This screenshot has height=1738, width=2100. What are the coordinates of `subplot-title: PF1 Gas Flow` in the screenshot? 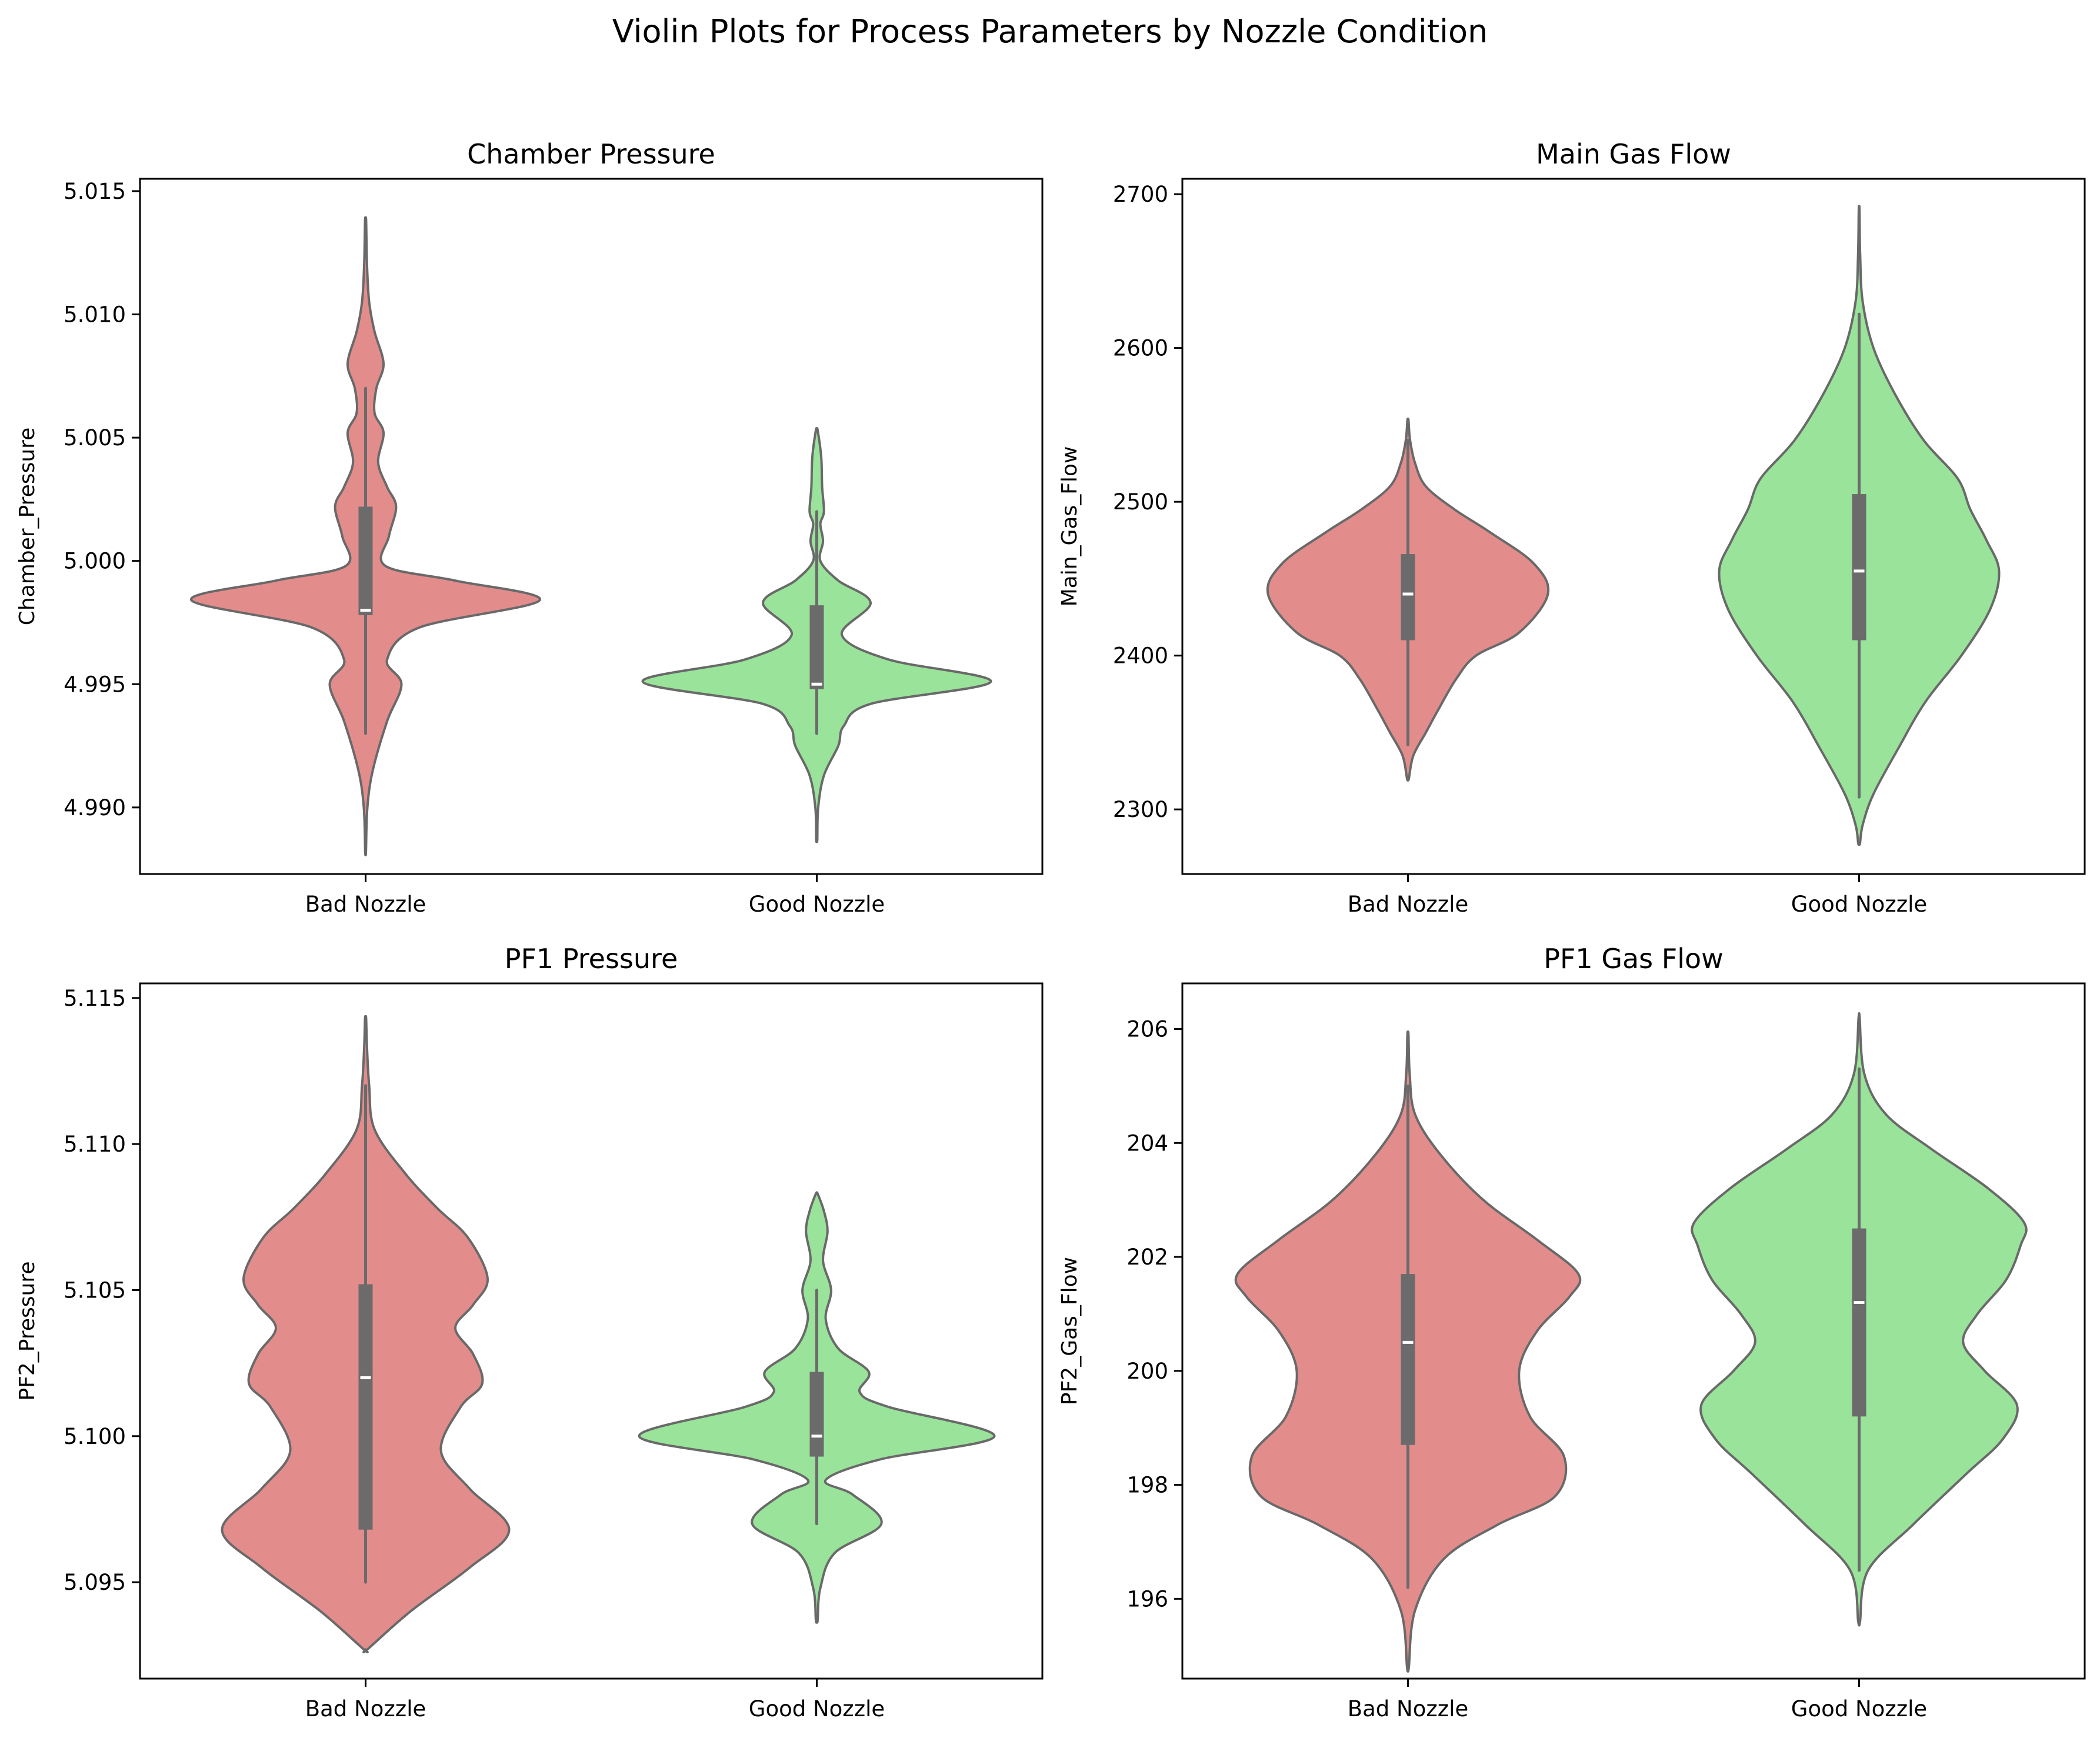 It's located at (1634, 959).